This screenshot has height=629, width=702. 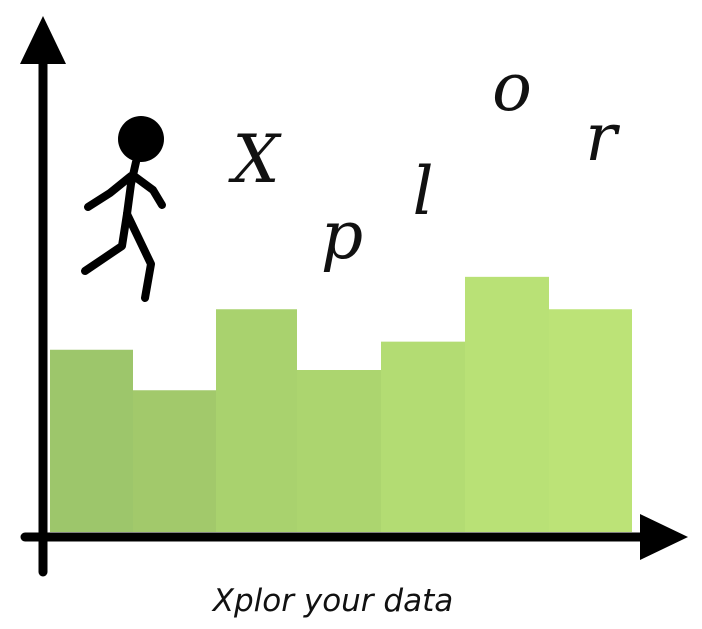 I want to click on letter-p: p, so click(x=342, y=235).